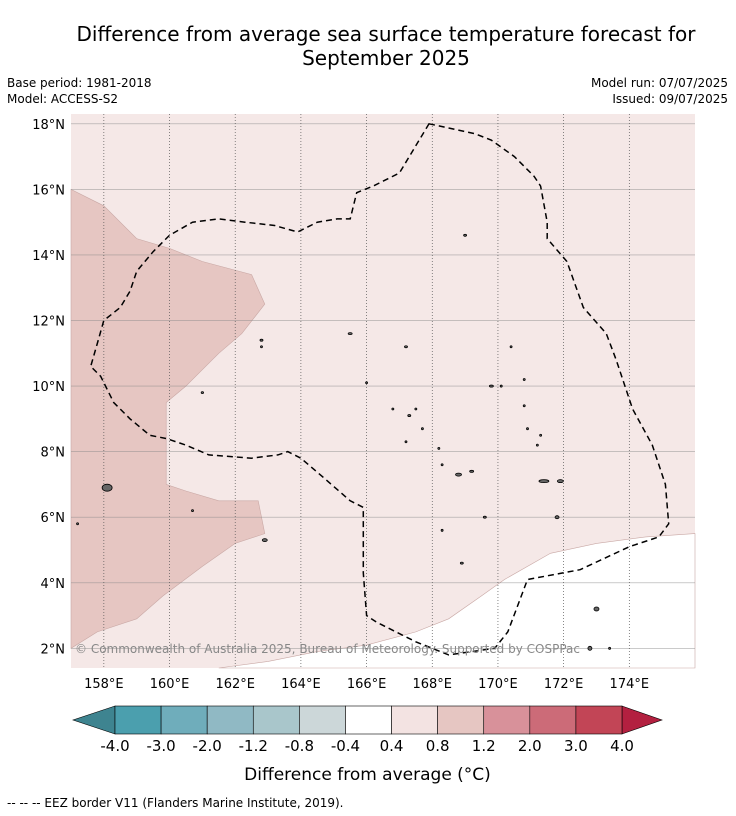 The height and width of the screenshot is (816, 736). What do you see at coordinates (48, 322) in the screenshot?
I see `lat-tick-label: 12°N` at bounding box center [48, 322].